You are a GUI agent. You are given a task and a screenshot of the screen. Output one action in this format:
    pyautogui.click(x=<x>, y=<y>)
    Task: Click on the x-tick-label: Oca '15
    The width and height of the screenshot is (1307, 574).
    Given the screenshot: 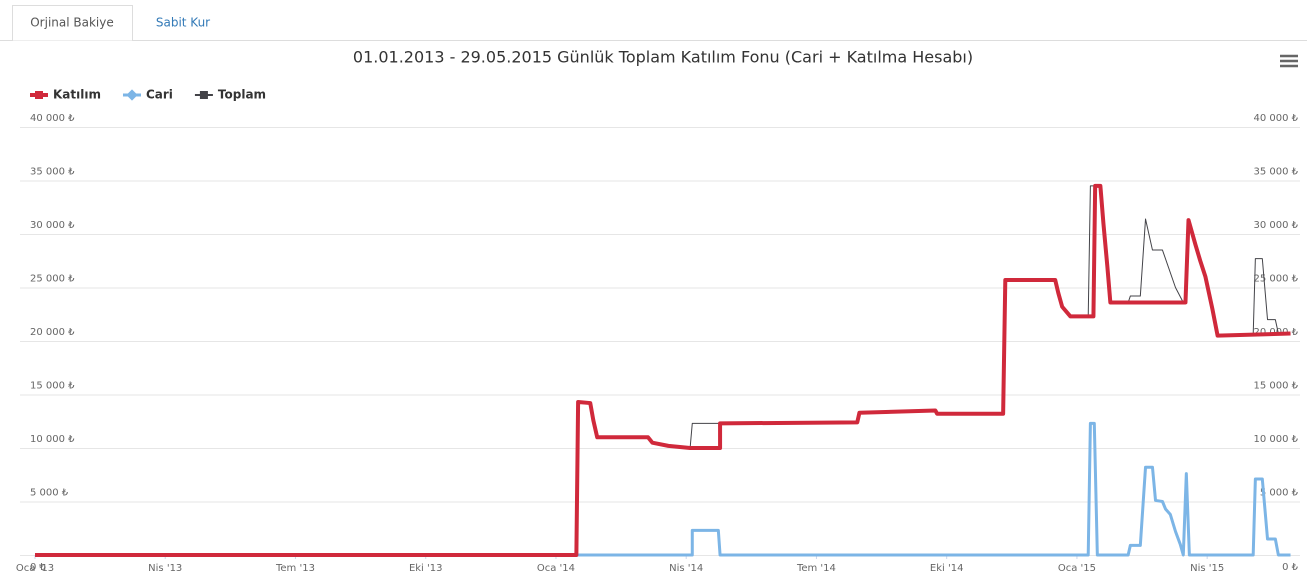 What is the action you would take?
    pyautogui.click(x=1077, y=568)
    